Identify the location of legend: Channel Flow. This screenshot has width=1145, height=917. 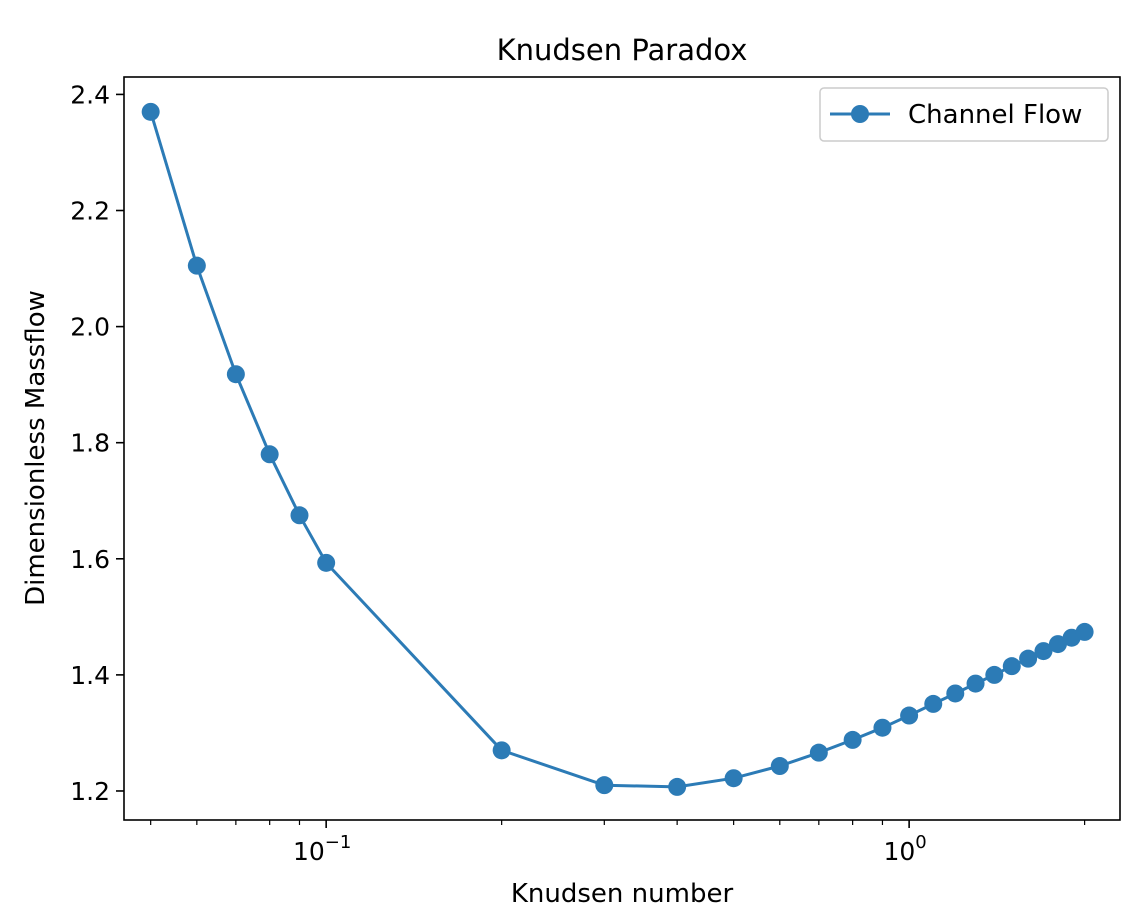
(964, 114).